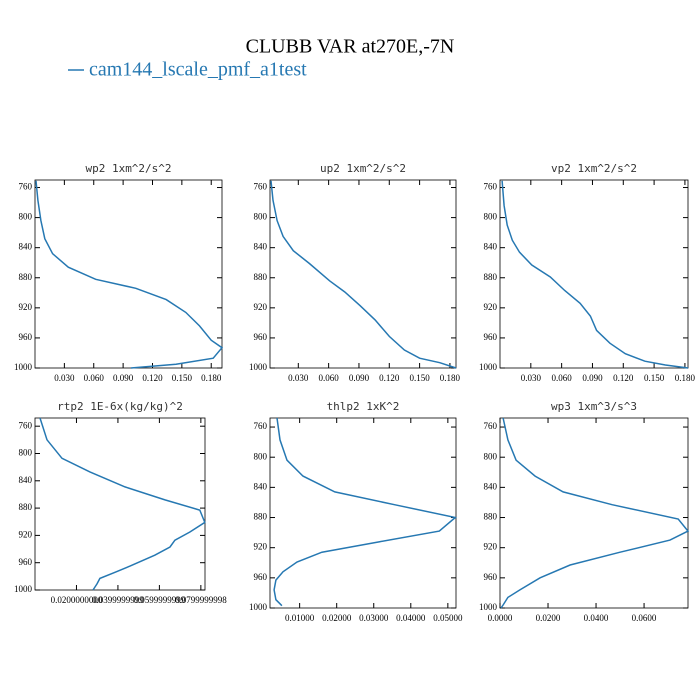 Image resolution: width=700 pixels, height=700 pixels. Describe the element at coordinates (363, 406) in the screenshot. I see `panel-title: thlp2 1xK^2` at that location.